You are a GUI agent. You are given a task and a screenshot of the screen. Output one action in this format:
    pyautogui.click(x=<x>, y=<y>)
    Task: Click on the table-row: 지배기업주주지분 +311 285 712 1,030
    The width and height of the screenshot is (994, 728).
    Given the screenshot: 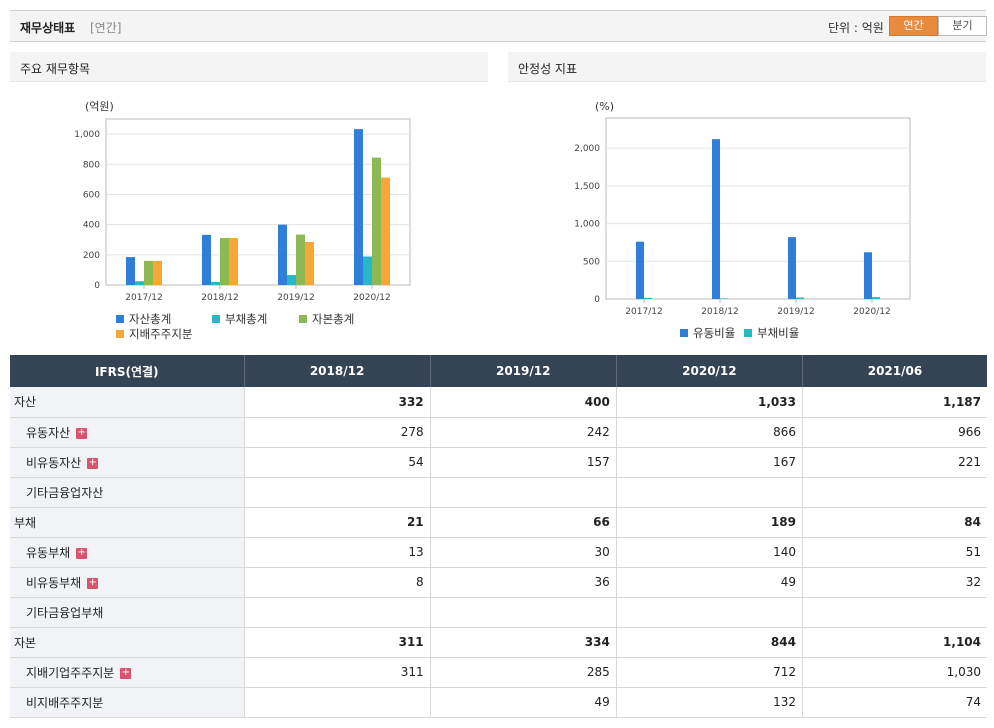 What is the action you would take?
    pyautogui.click(x=498, y=672)
    